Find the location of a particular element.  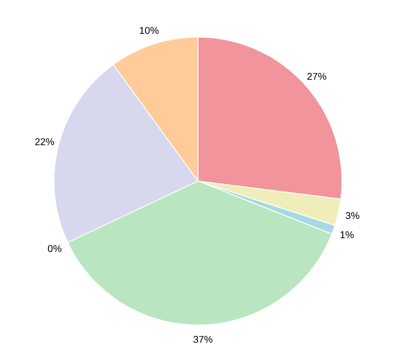

data-label: 10% is located at coordinates (149, 30).